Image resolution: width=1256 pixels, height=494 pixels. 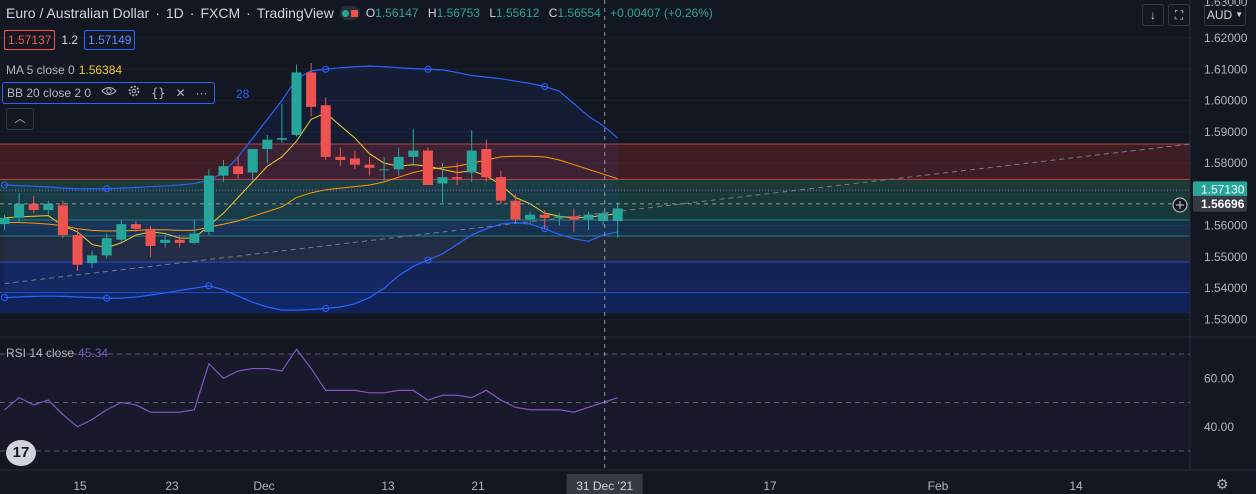 What do you see at coordinates (78, 13) in the screenshot?
I see `symbol-name: Euro / Australian Dollar` at bounding box center [78, 13].